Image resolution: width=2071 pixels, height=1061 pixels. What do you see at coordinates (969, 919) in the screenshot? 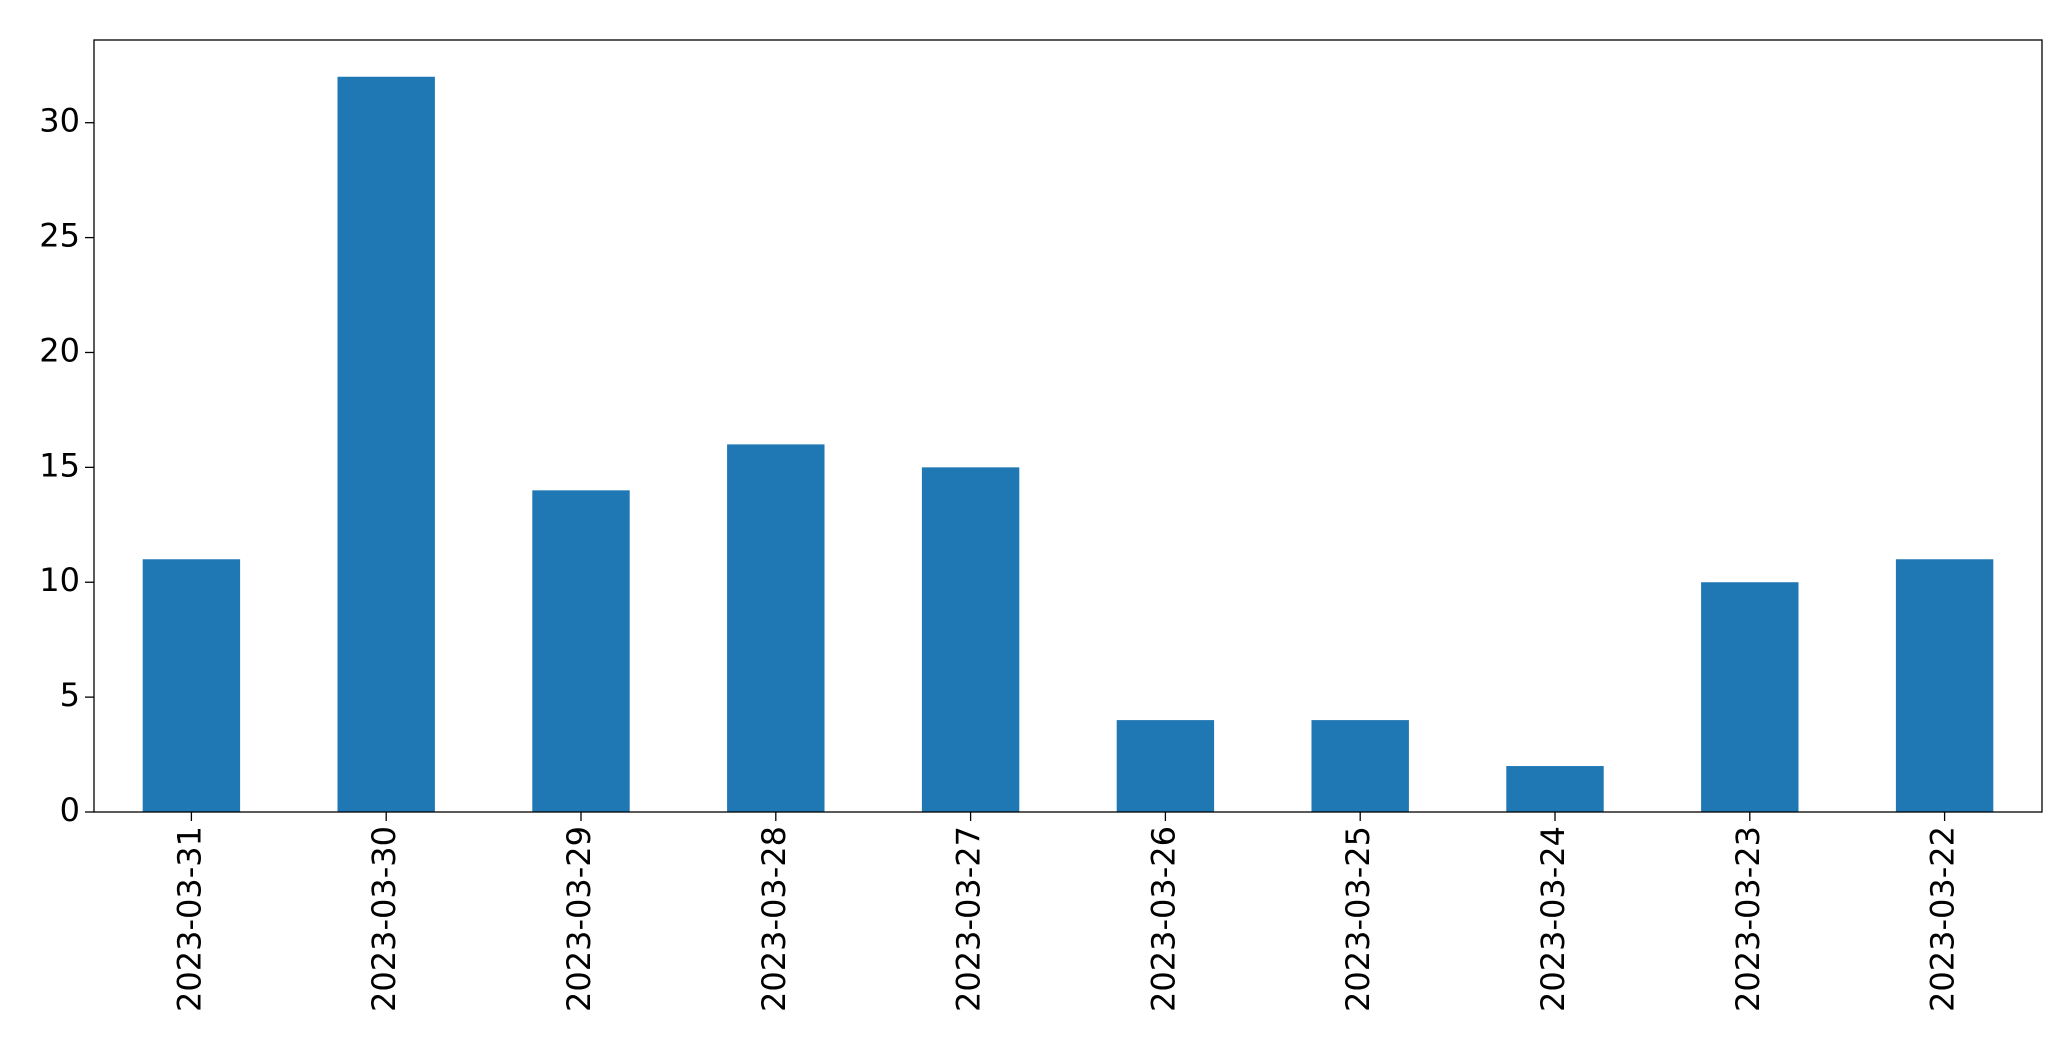
I see `x-tick-label: 2023-03-27` at bounding box center [969, 919].